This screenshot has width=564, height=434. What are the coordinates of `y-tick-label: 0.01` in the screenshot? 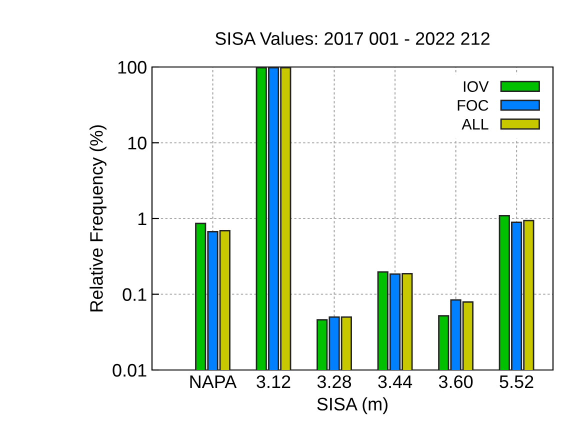 It's located at (129, 370).